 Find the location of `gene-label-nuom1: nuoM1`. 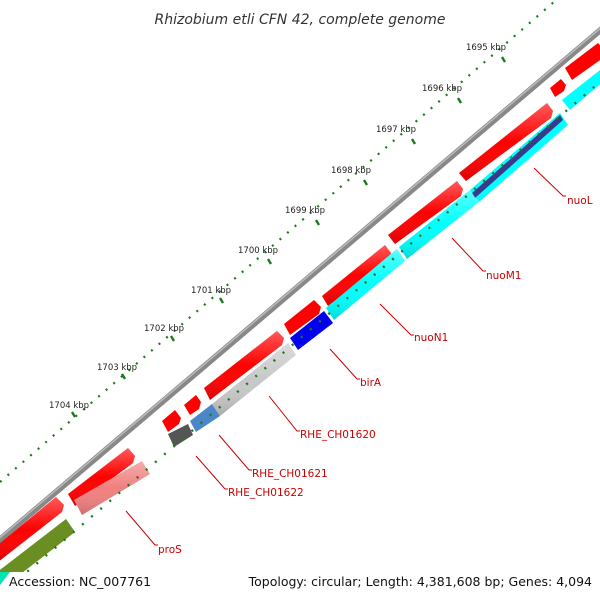

gene-label-nuom1: nuoM1 is located at coordinates (503, 276).